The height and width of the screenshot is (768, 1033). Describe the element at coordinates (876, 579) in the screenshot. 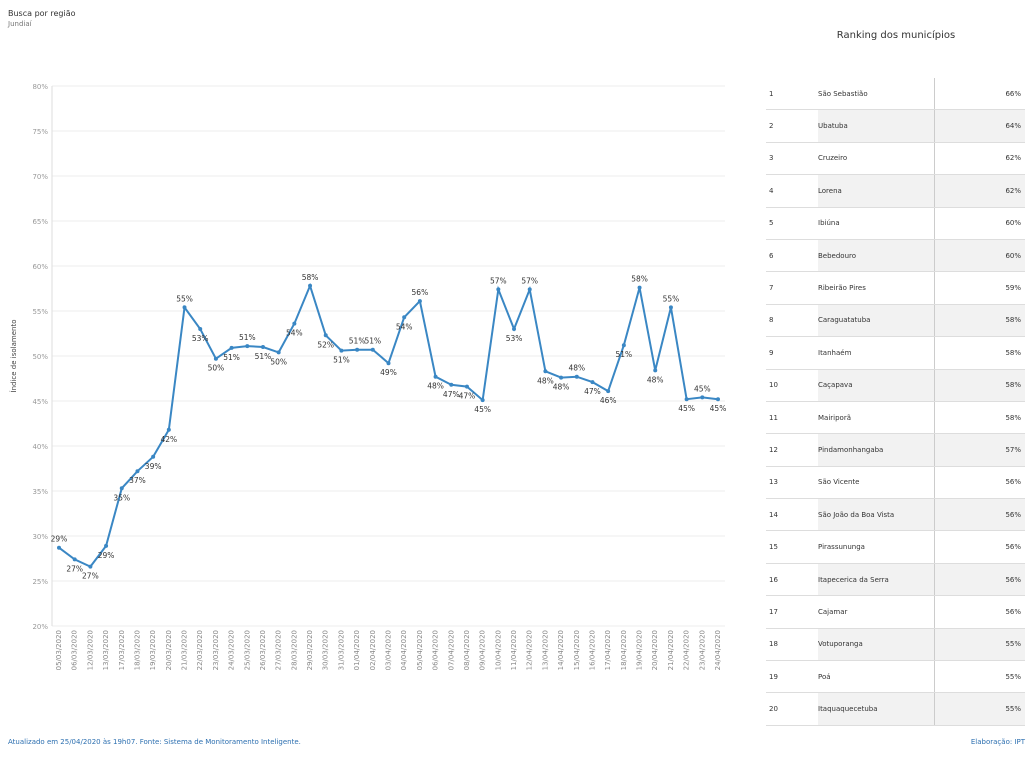

I see `municipality: Itapecerica da Serra` at that location.